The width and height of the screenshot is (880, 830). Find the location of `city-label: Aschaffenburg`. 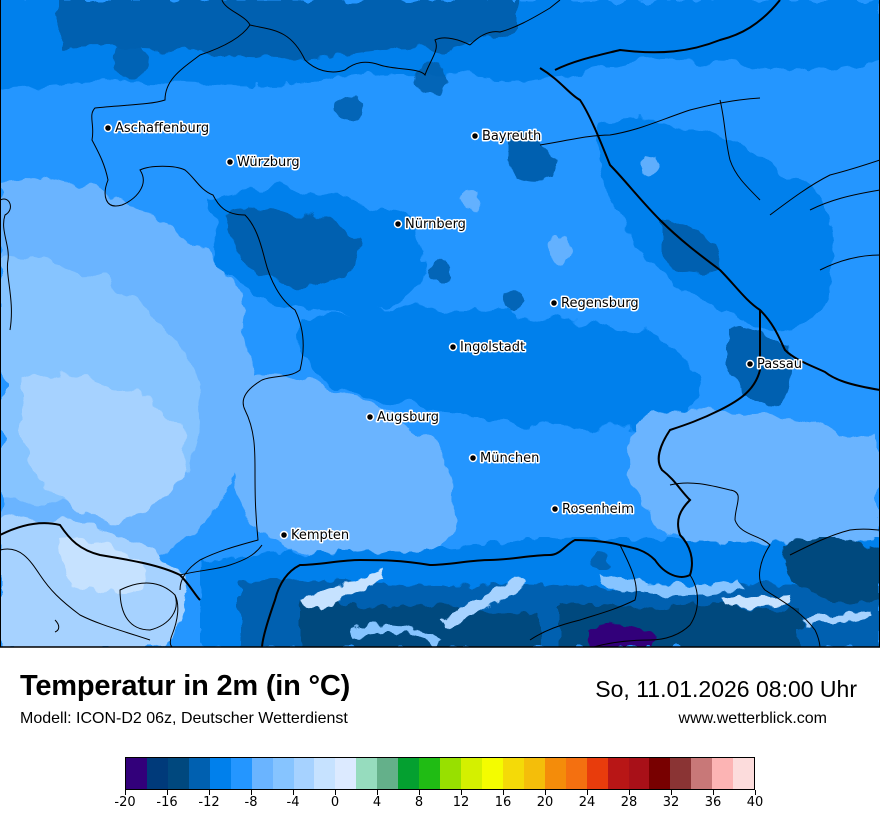

city-label: Aschaffenburg is located at coordinates (162, 128).